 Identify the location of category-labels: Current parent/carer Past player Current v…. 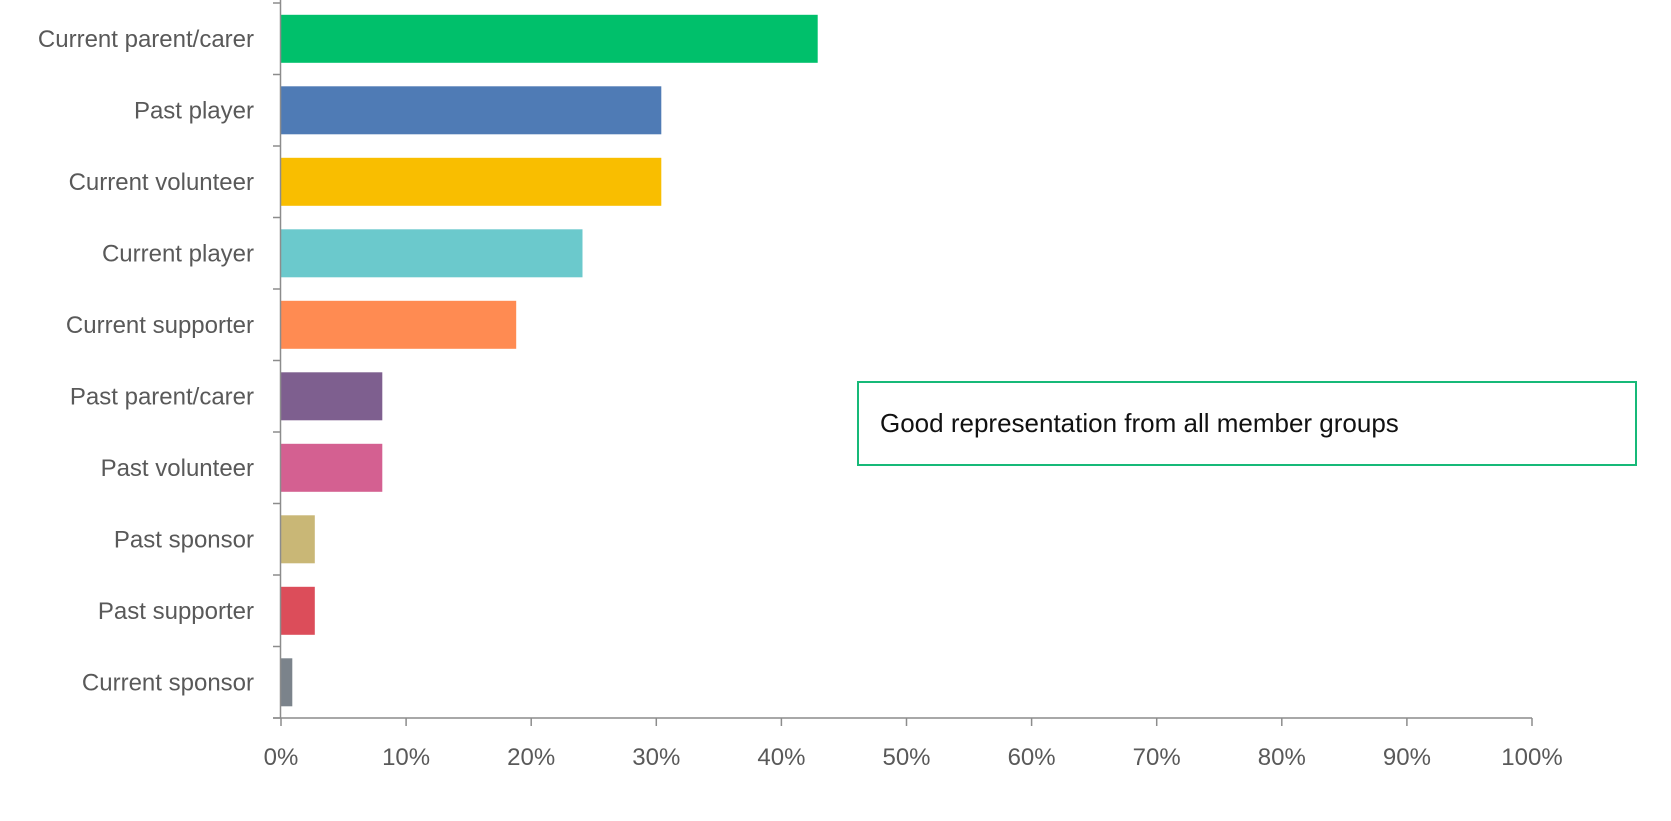
(146, 361).